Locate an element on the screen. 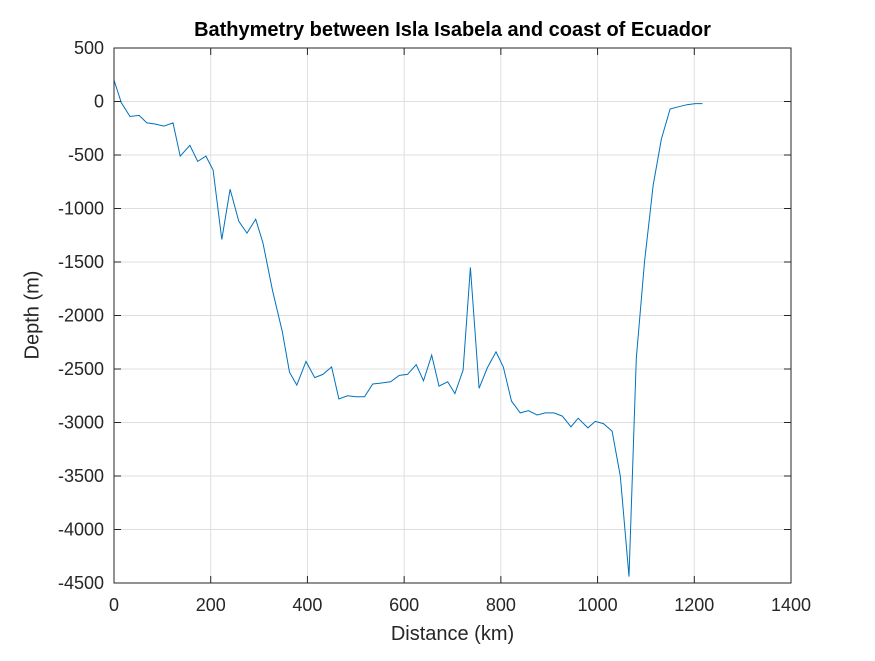 This screenshot has width=875, height=661. y-tick-label: -4500 is located at coordinates (81, 583).